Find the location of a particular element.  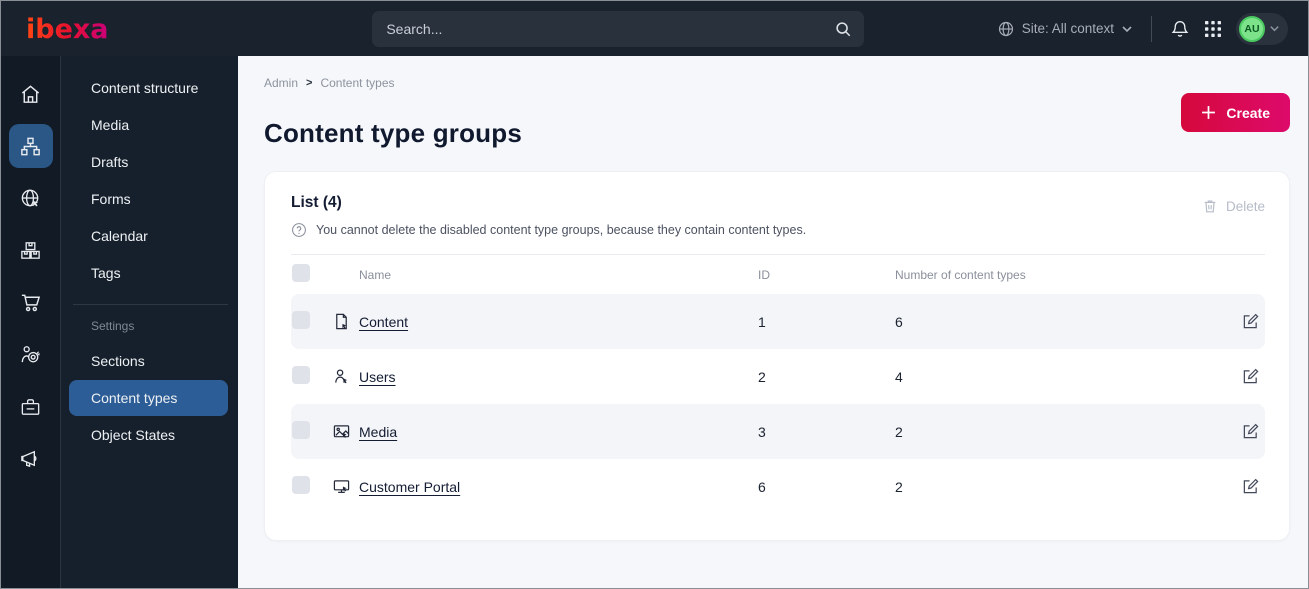

content-structure-icon is located at coordinates (30, 146).